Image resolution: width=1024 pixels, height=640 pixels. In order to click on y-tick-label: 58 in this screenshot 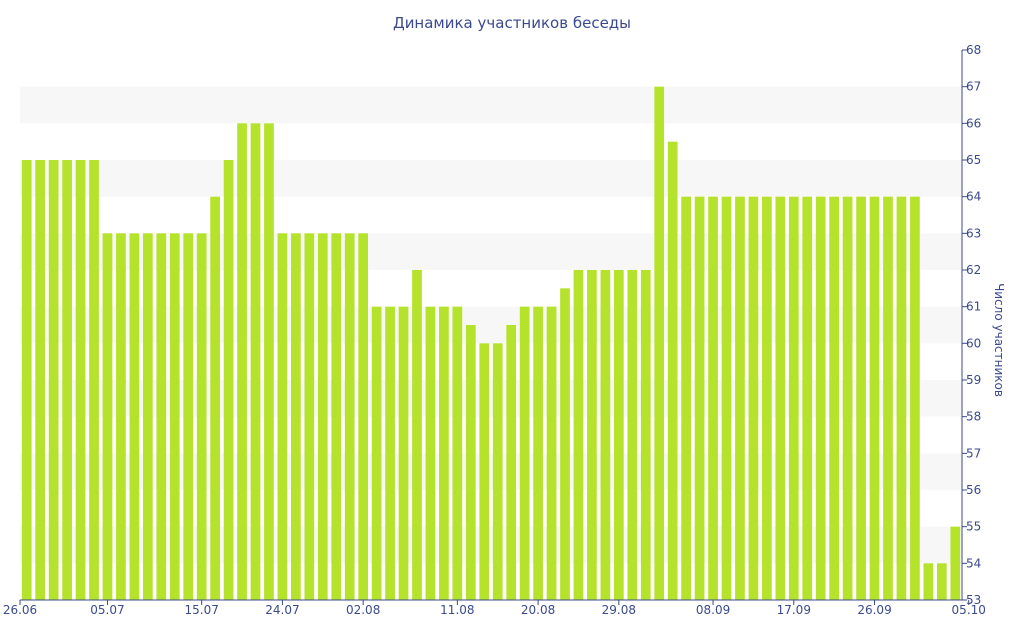, I will do `click(973, 417)`.